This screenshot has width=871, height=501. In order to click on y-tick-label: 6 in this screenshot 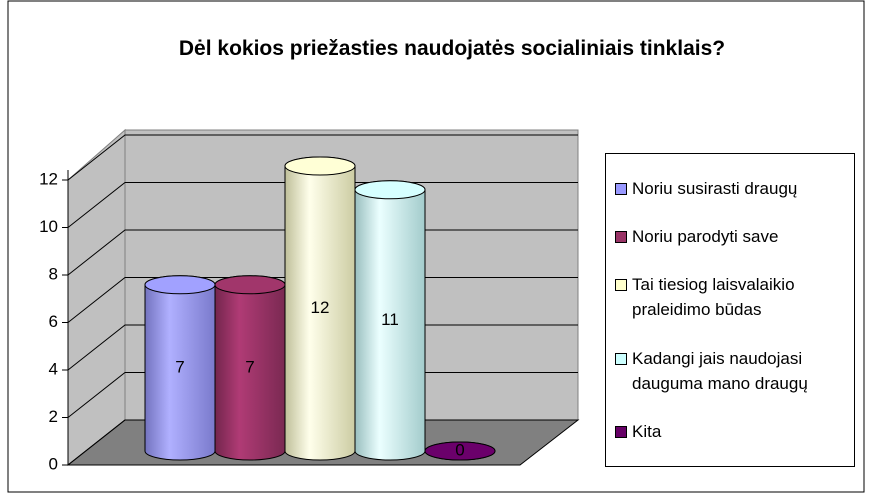, I will do `click(53, 321)`.